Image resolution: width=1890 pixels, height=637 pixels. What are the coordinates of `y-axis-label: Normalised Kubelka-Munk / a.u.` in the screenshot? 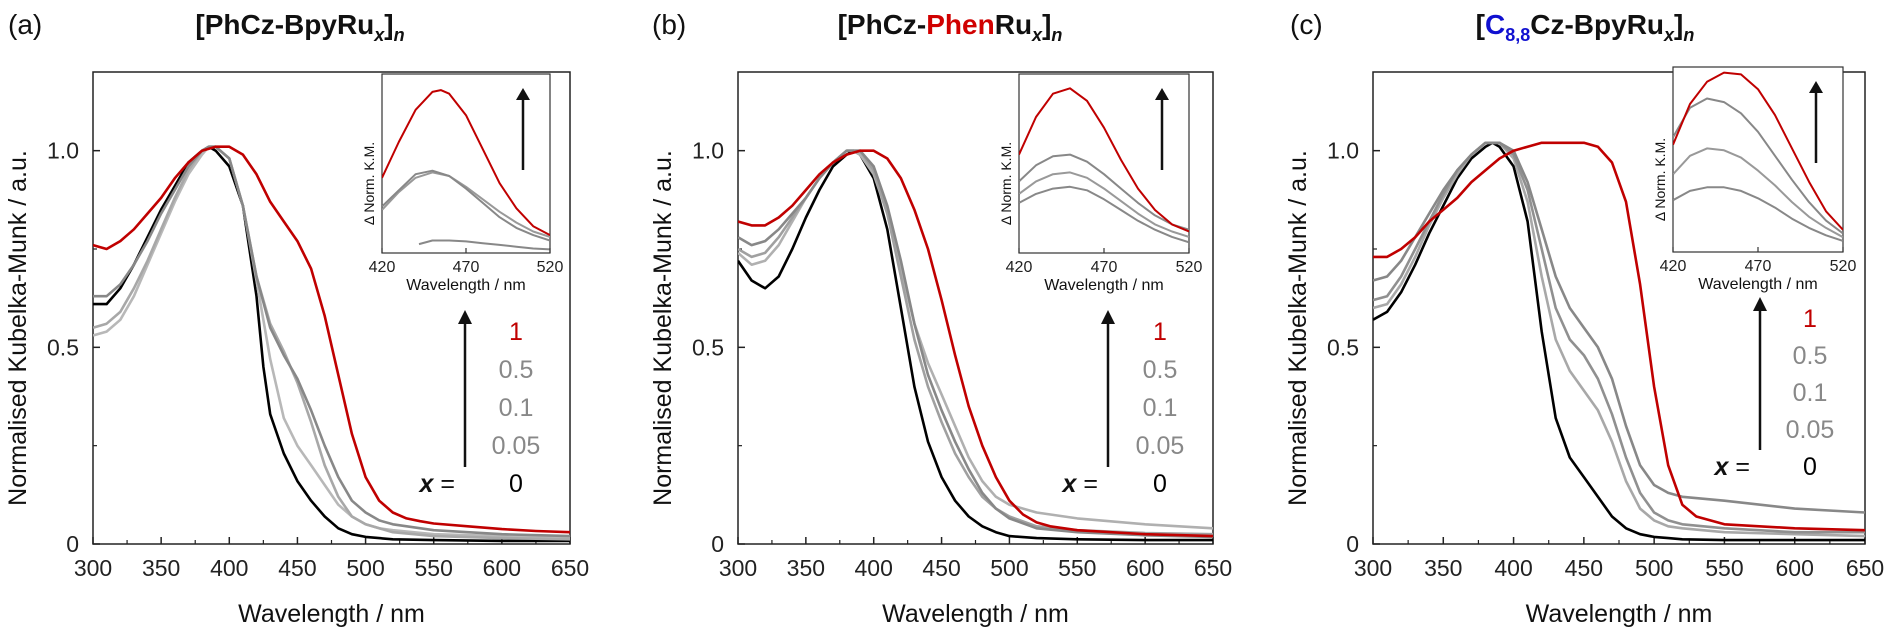 It's located at (663, 328).